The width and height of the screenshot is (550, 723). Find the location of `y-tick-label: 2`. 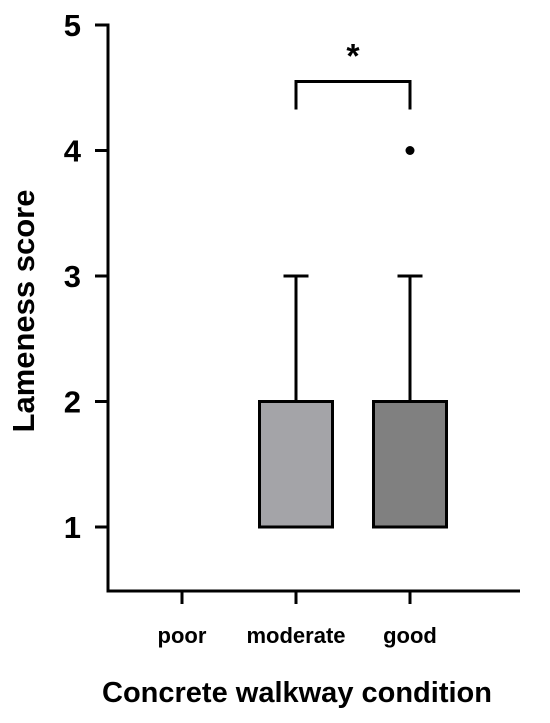

y-tick-label: 2 is located at coordinates (72, 402).